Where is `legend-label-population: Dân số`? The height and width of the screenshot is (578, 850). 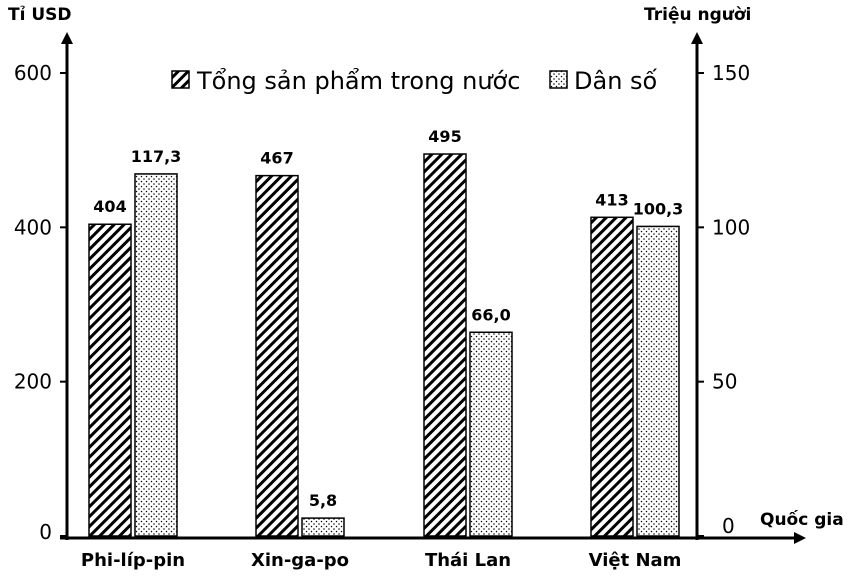
legend-label-population: Dân số is located at coordinates (616, 81).